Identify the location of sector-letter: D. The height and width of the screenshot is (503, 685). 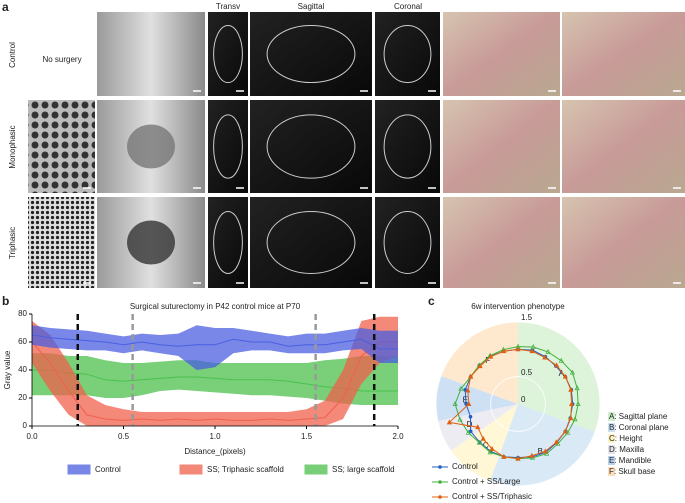
(470, 424).